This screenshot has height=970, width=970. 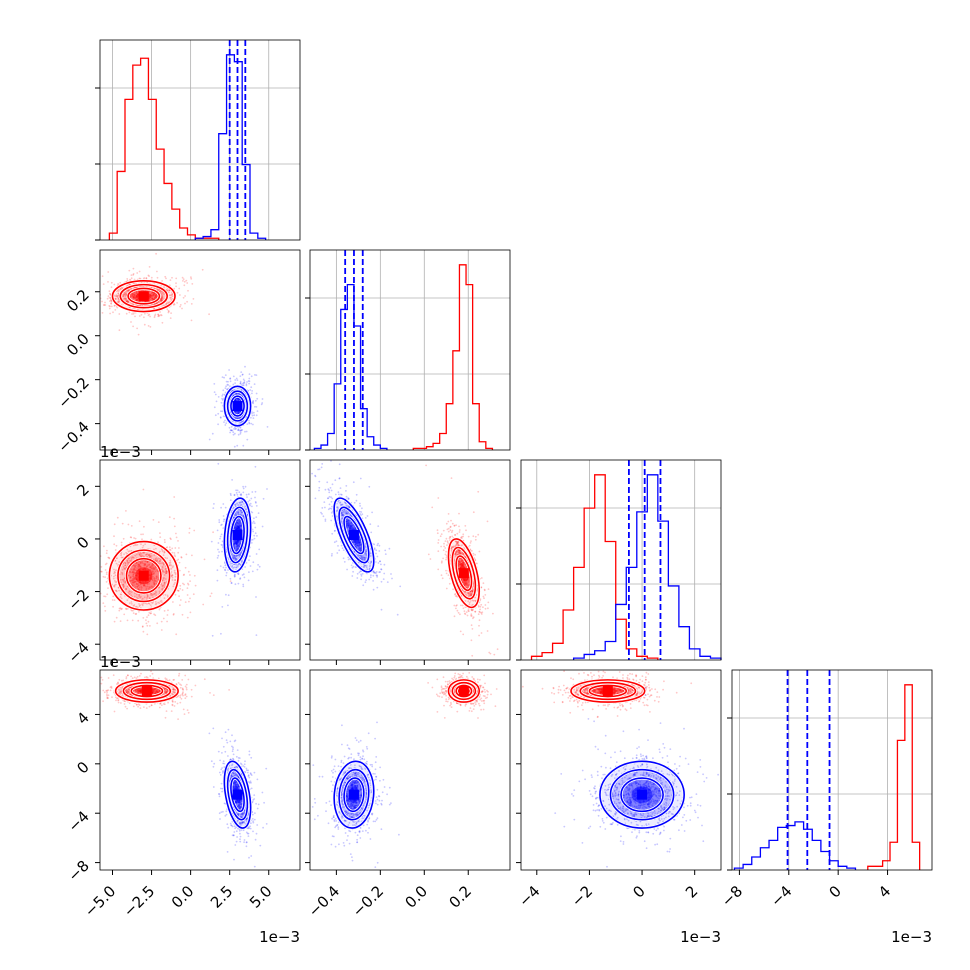 What do you see at coordinates (237, 406) in the screenshot?
I see `density-peak` at bounding box center [237, 406].